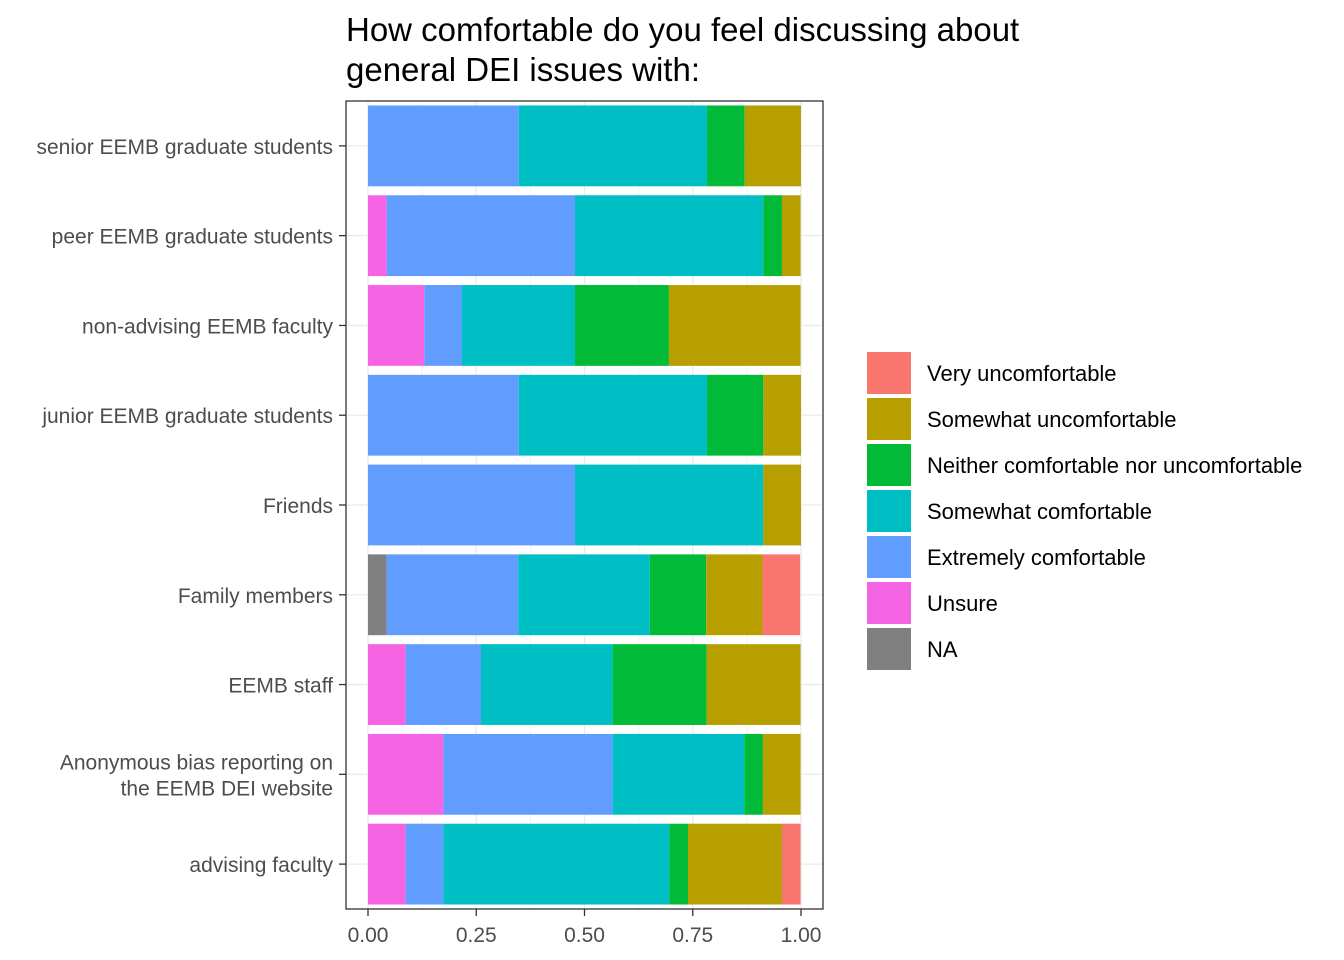 Image resolution: width=1344 pixels, height=960 pixels. I want to click on legend-label: Extremely comfortable, so click(1036, 557).